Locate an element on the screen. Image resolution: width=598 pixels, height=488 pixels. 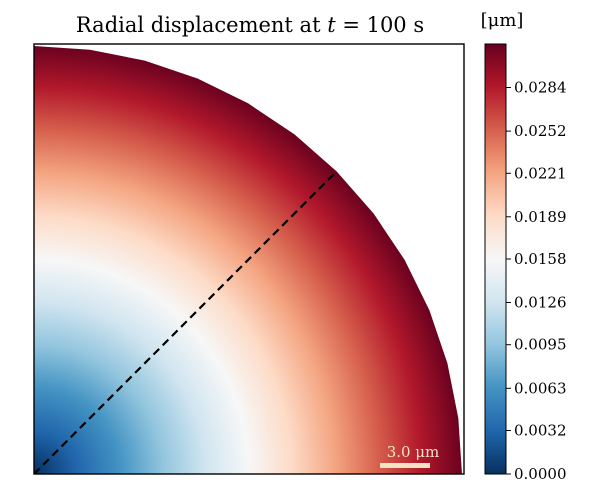
colorbar-tick-label: 0.0032 is located at coordinates (540, 431).